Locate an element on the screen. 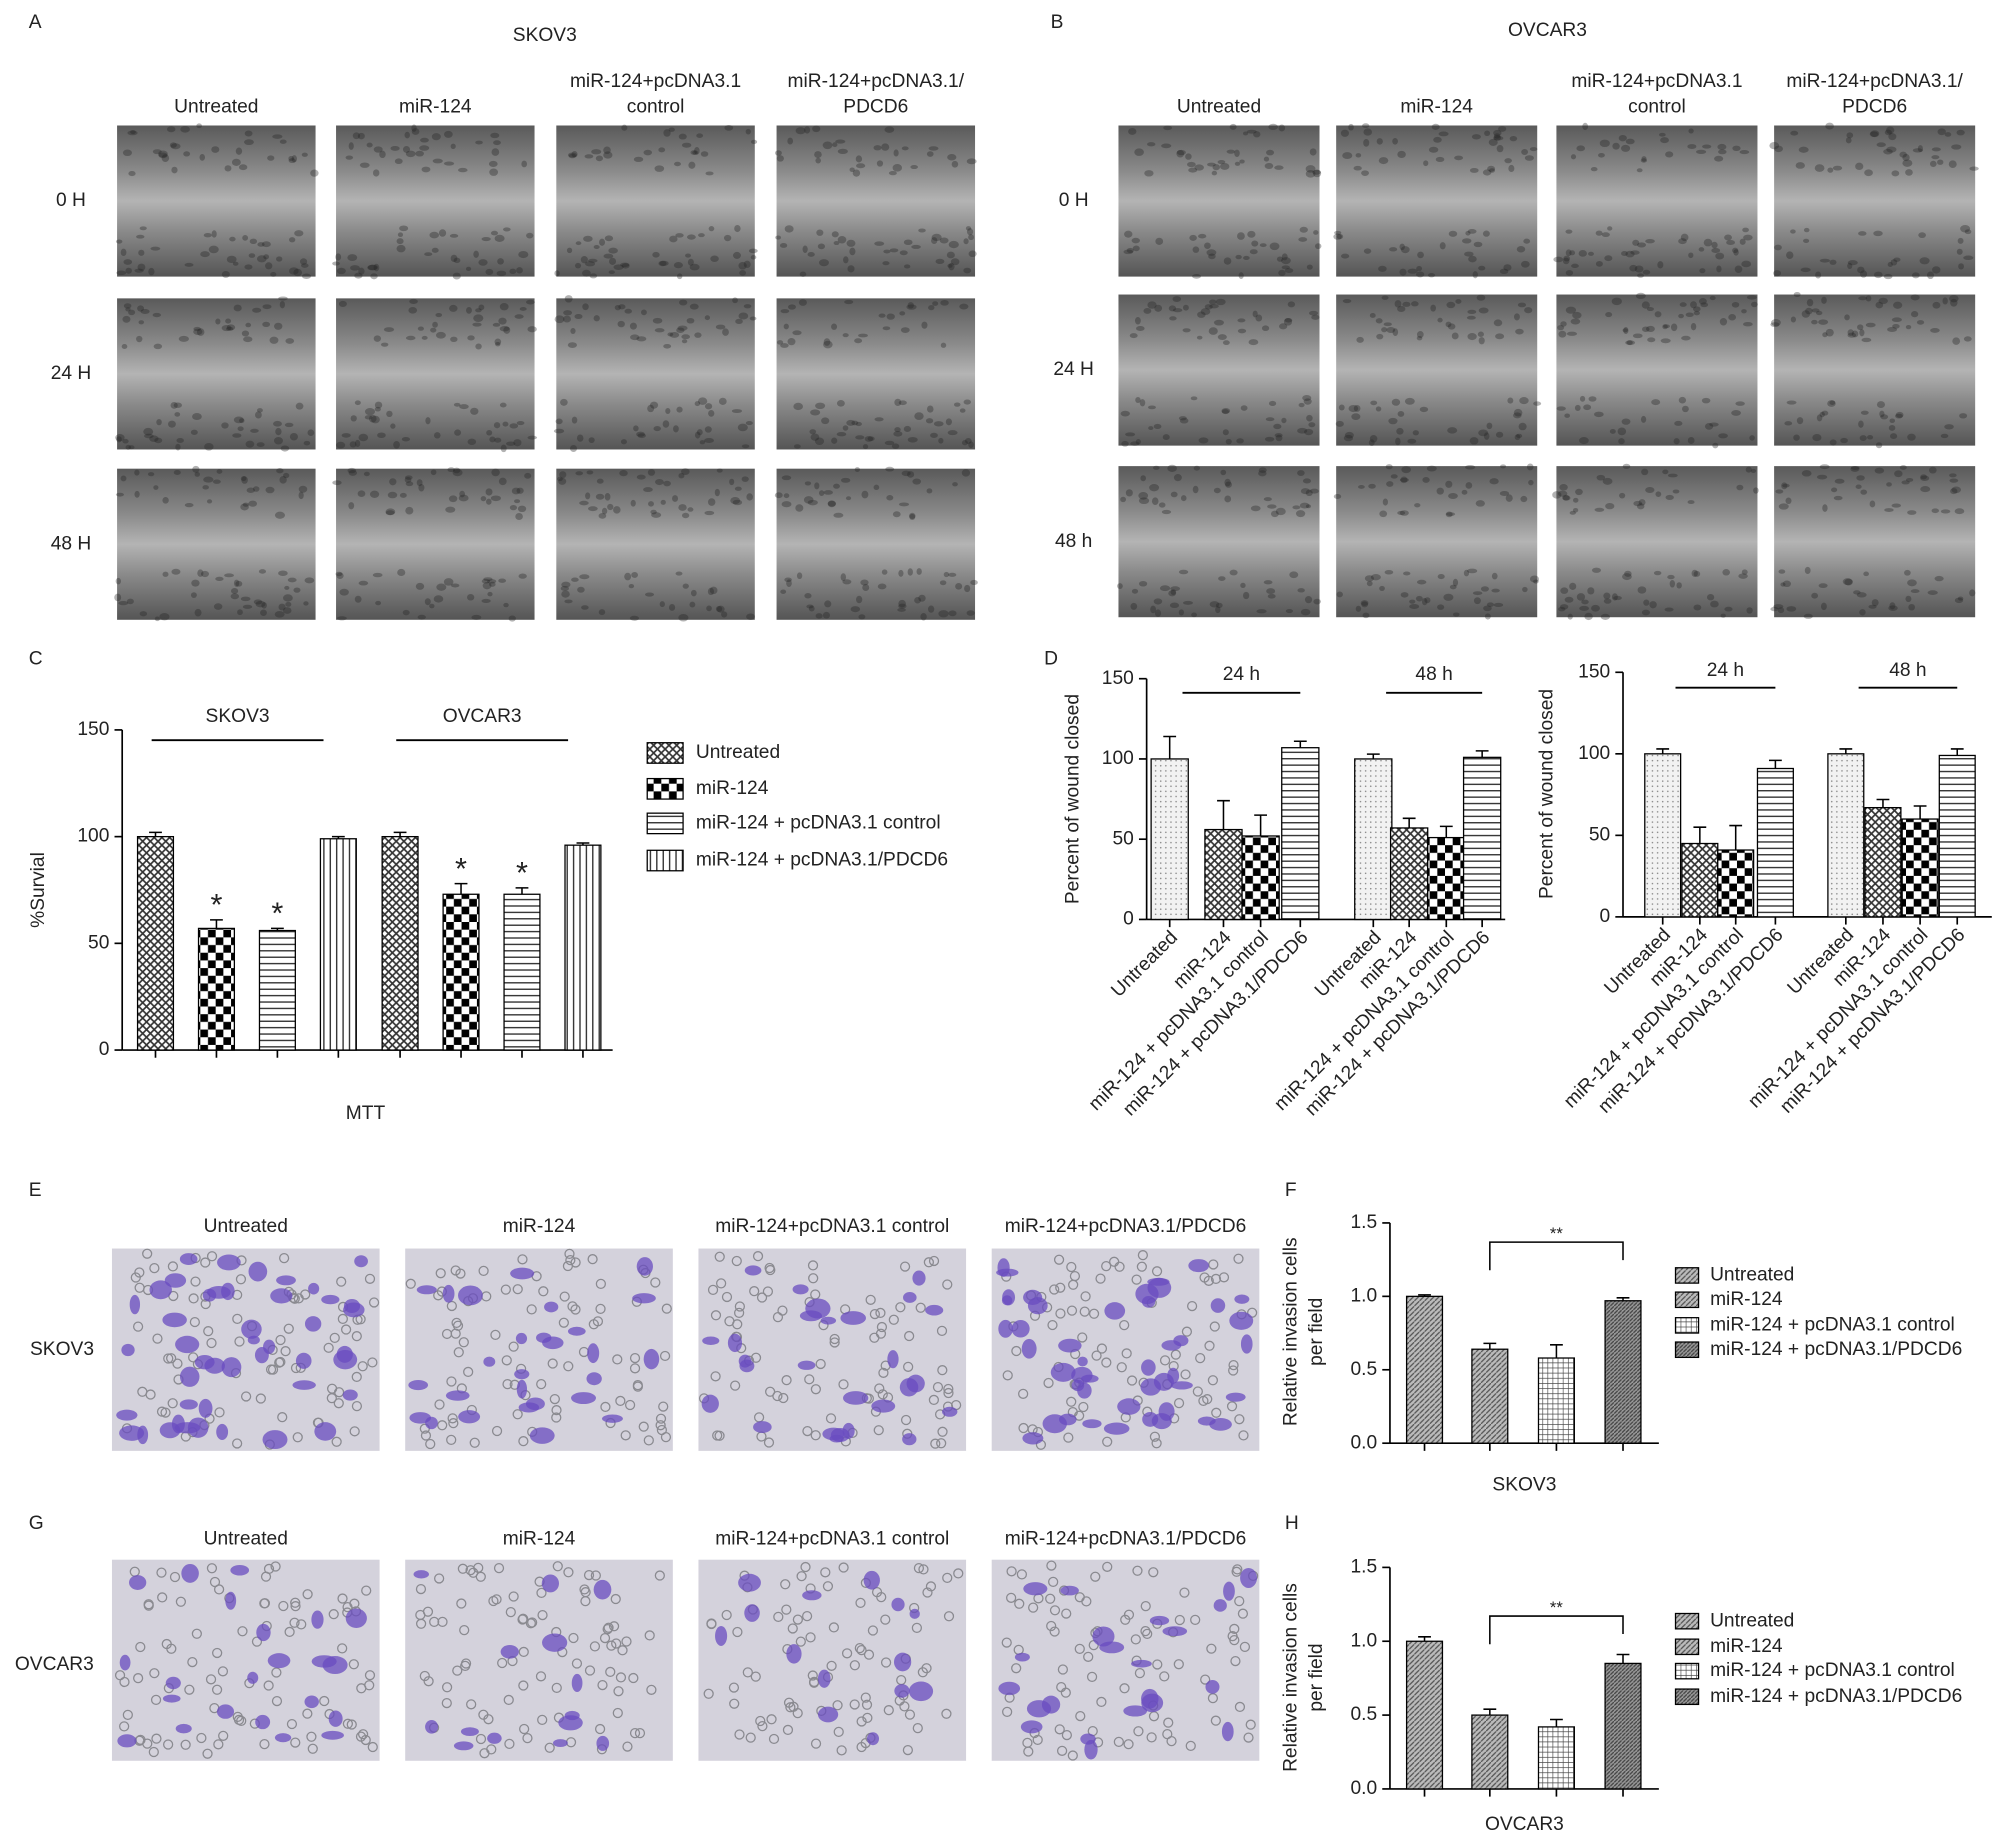 The width and height of the screenshot is (2009, 1844). y-tick-label: 1.0 is located at coordinates (1363, 1295).